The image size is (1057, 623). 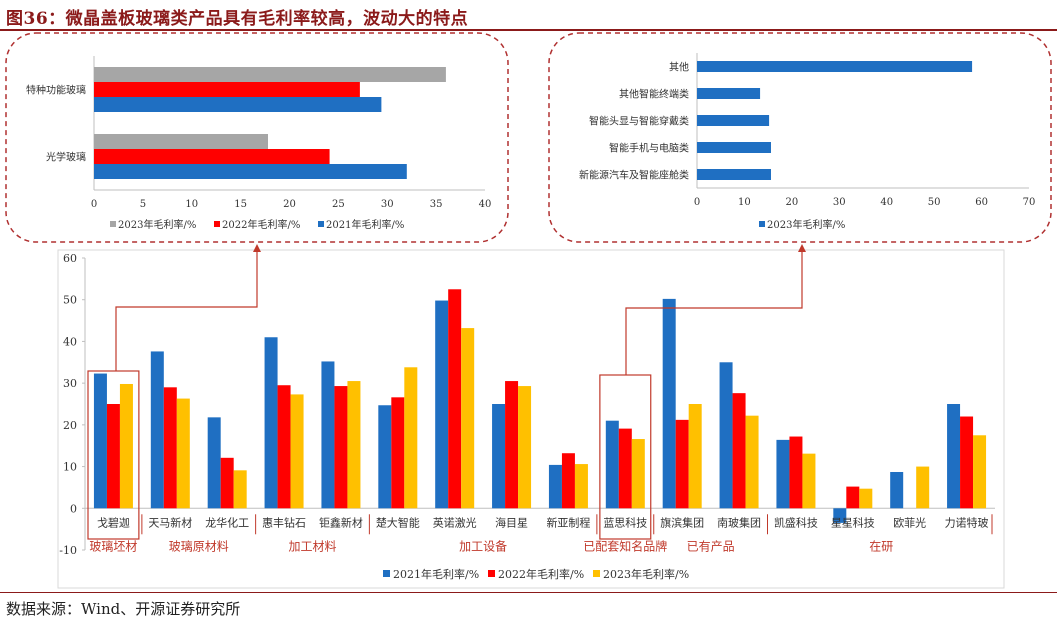 What do you see at coordinates (639, 121) in the screenshot?
I see `right-inset-category: 智能头显与智能穿戴类` at bounding box center [639, 121].